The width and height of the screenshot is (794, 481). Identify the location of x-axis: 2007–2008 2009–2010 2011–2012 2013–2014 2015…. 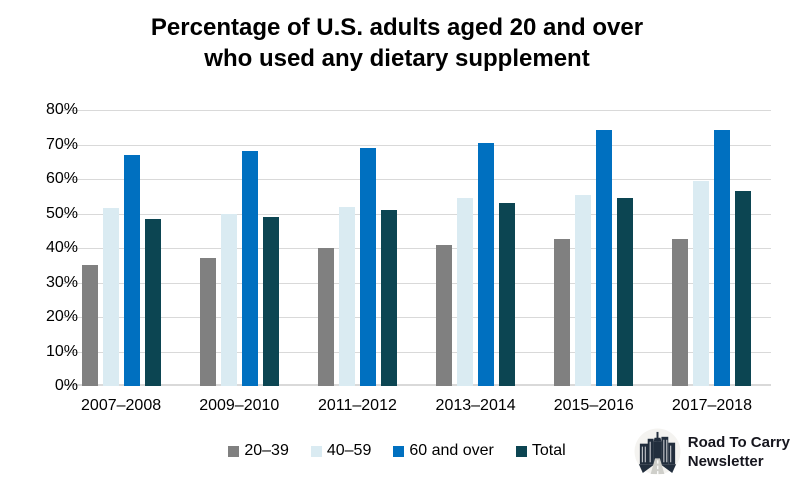
(416, 406).